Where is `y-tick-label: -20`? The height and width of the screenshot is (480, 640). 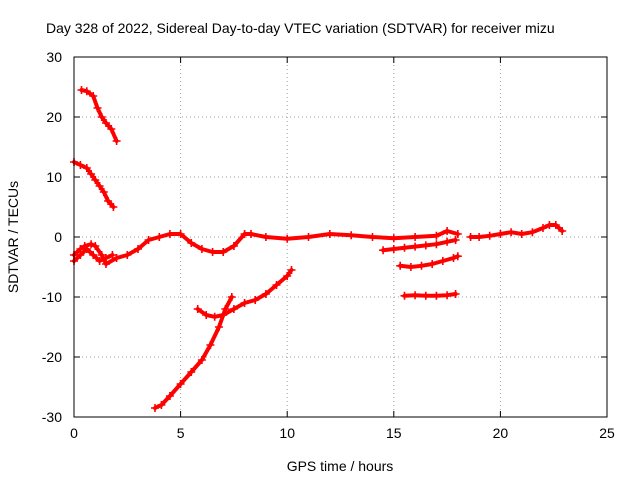
y-tick-label: -20 is located at coordinates (52, 357).